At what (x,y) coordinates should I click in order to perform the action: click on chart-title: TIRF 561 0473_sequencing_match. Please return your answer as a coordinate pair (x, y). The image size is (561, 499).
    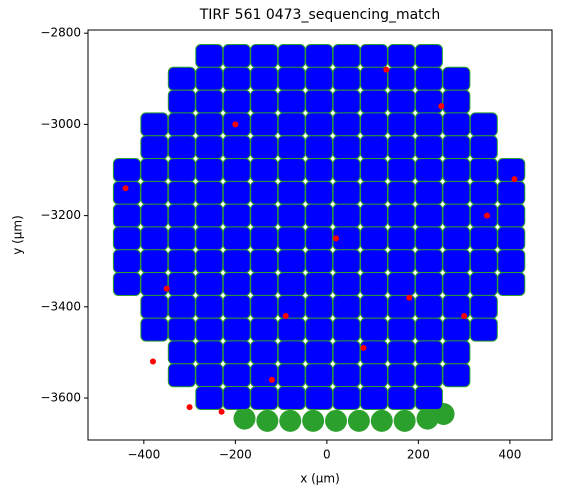
    Looking at the image, I should click on (320, 15).